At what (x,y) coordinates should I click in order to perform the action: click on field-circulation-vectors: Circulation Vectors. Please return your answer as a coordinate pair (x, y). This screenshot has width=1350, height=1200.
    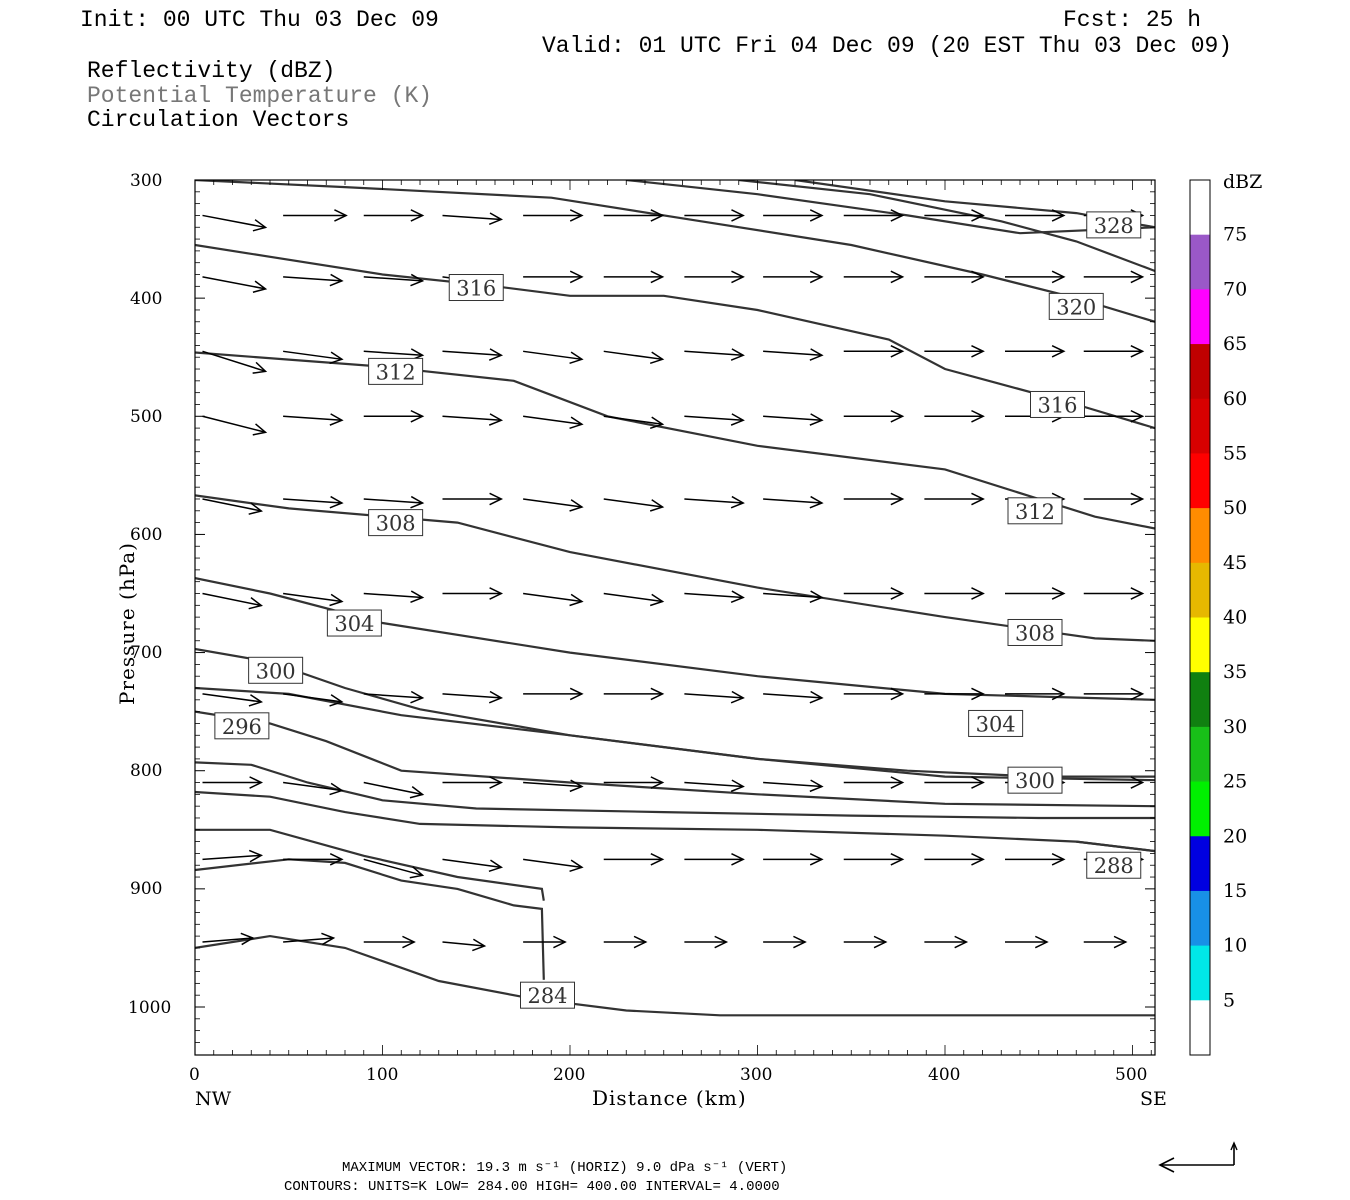
    Looking at the image, I should click on (218, 120).